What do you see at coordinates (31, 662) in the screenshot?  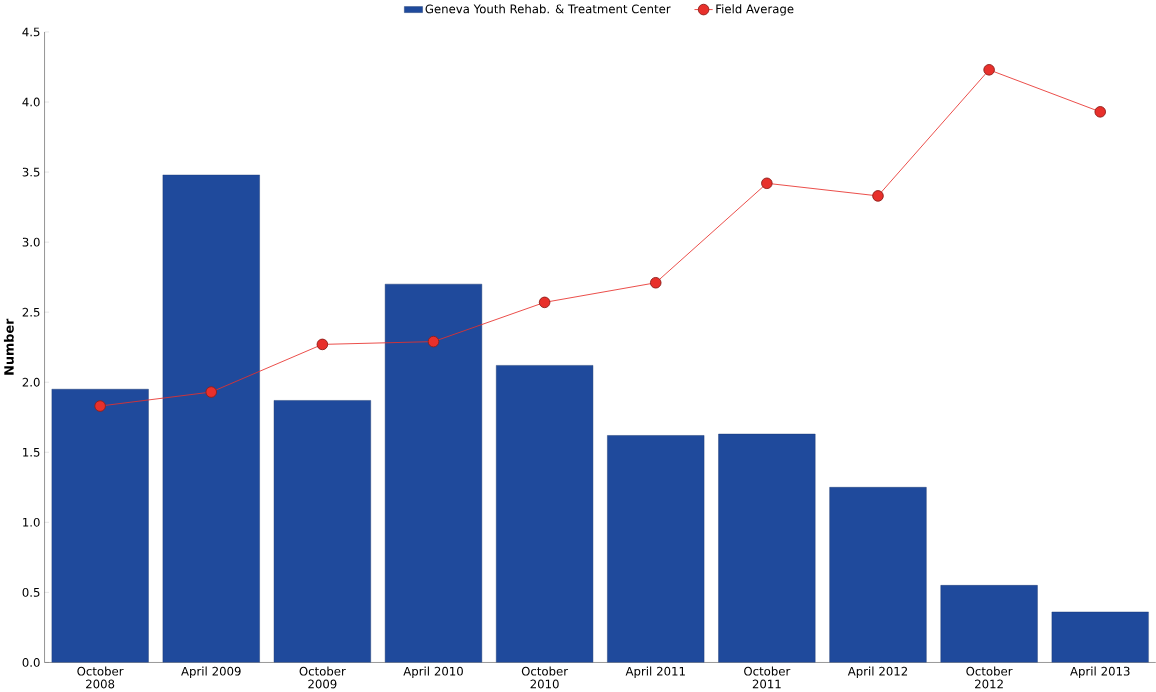 I see `y-tick-label: 0.0` at bounding box center [31, 662].